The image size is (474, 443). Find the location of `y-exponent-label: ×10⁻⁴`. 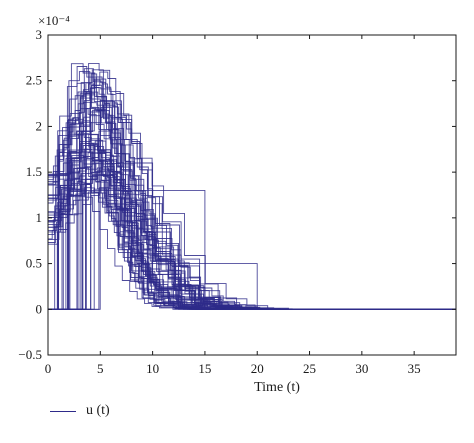

y-exponent-label: ×10⁻⁴ is located at coordinates (54, 20).